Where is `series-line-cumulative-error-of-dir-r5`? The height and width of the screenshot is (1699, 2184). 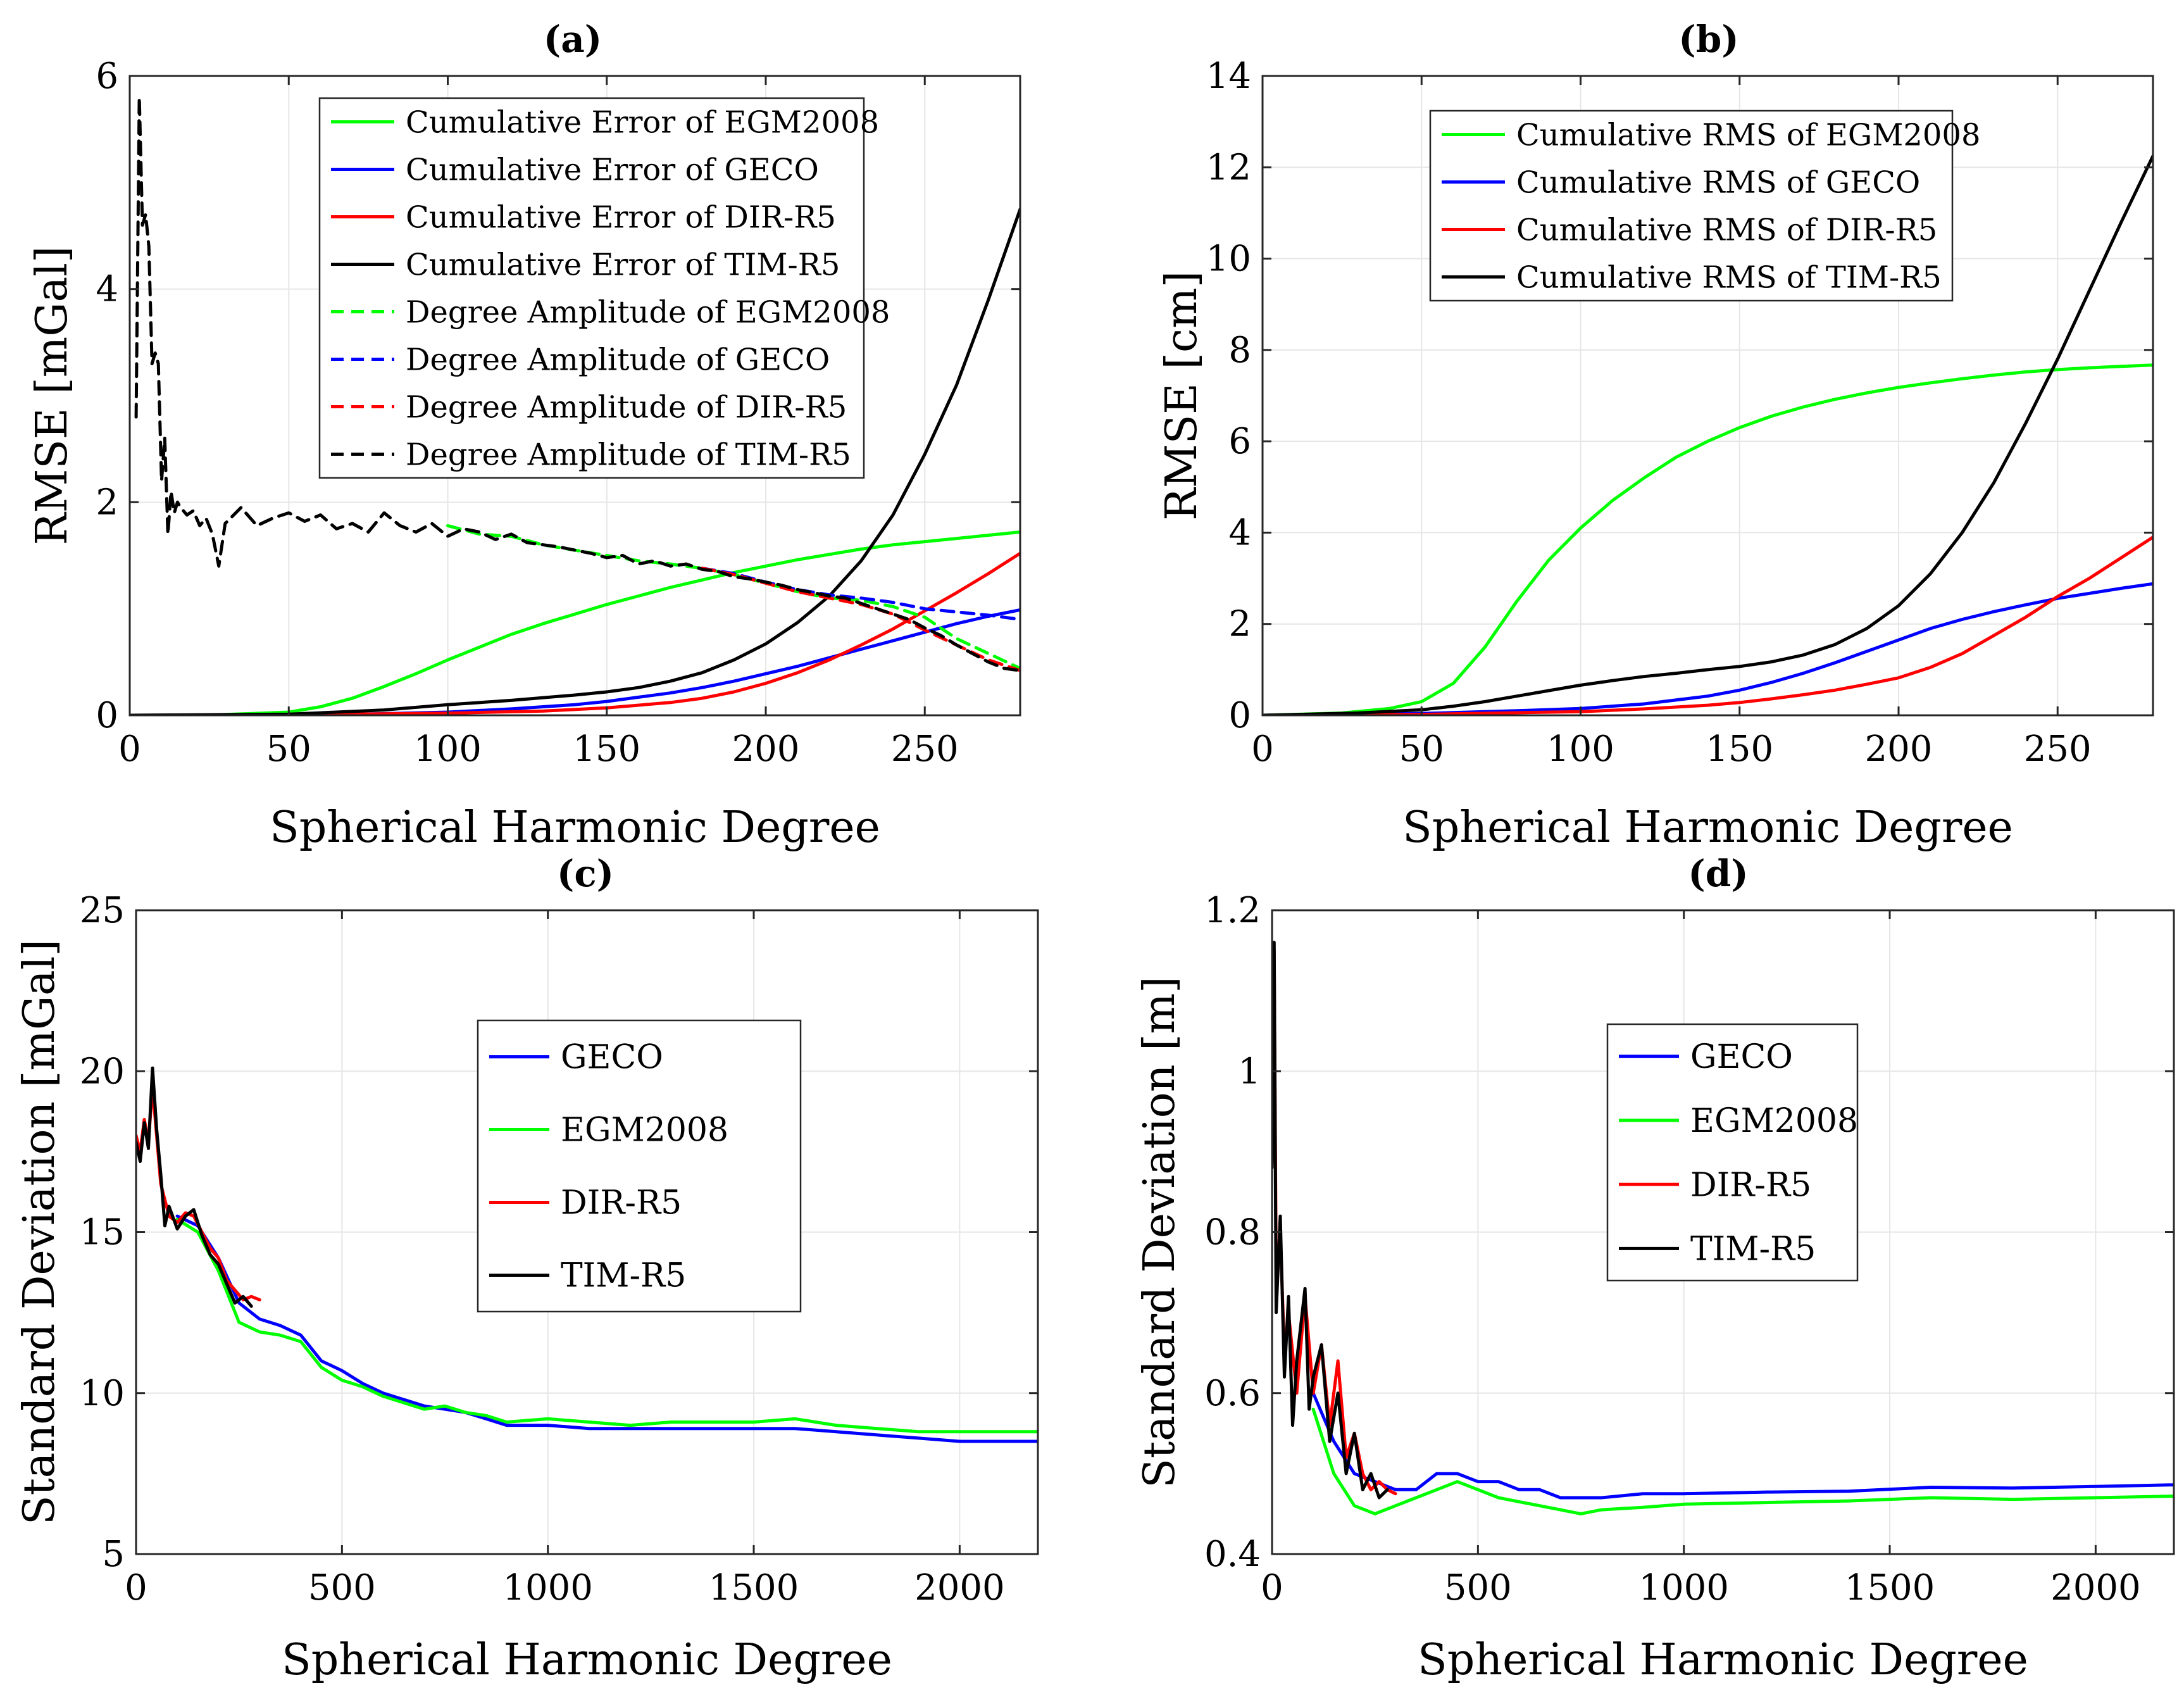 series-line-cumulative-error-of-dir-r5 is located at coordinates (575, 633).